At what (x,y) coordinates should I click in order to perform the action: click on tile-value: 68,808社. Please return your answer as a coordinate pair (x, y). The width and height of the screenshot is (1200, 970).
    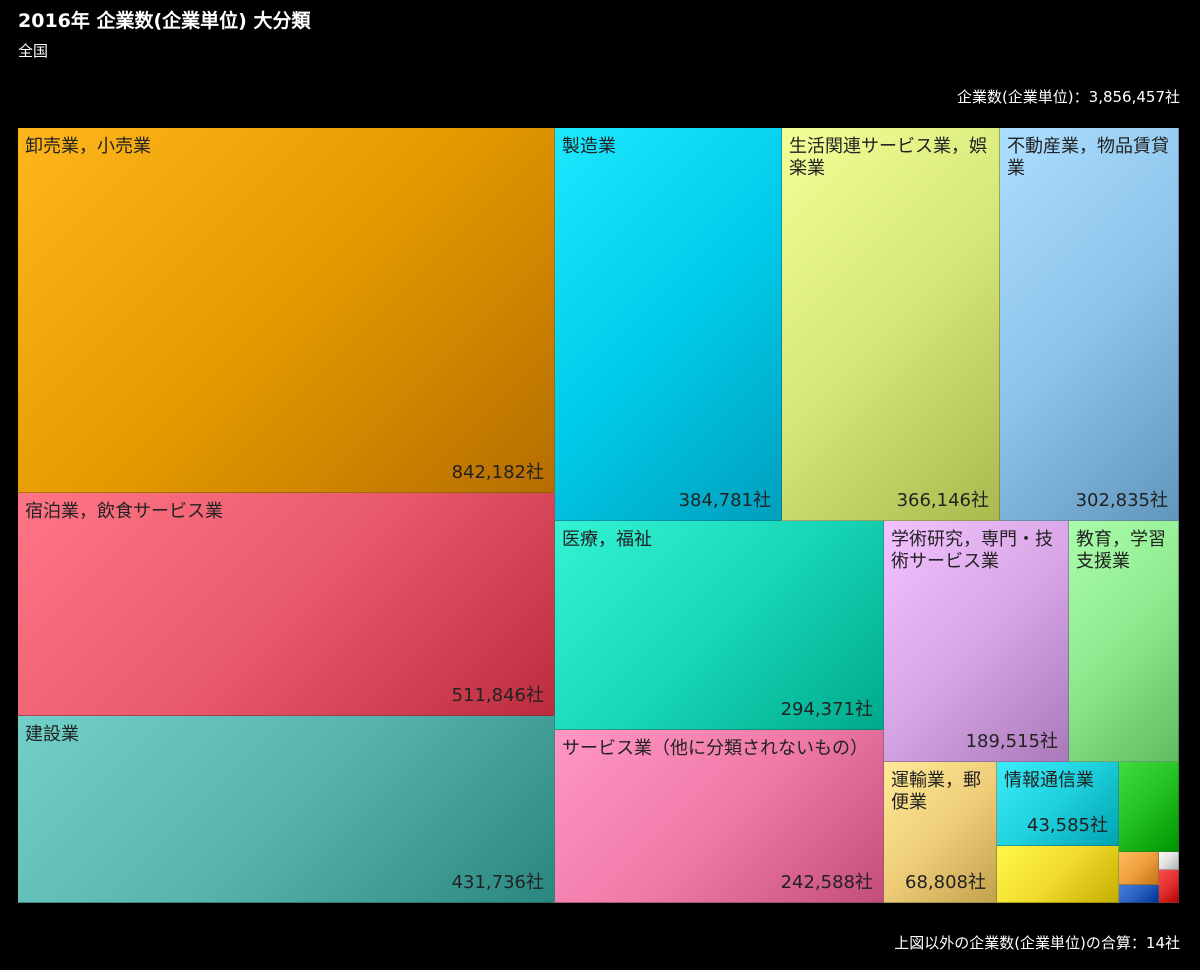
    Looking at the image, I should click on (945, 882).